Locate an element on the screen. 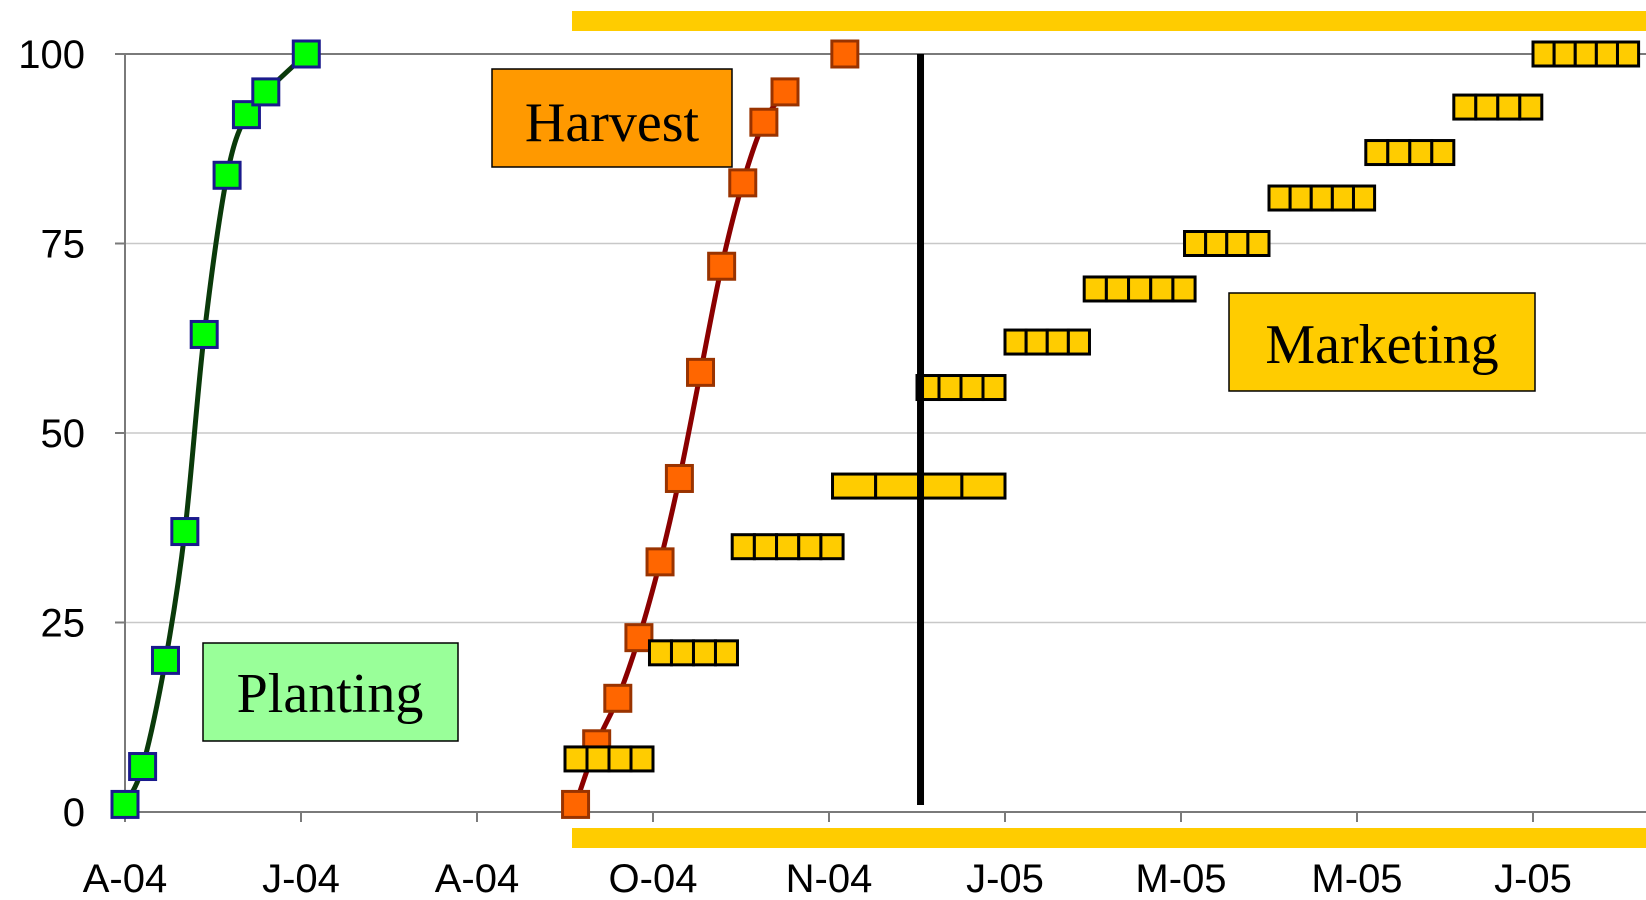  marketing-label: Marketing is located at coordinates (1381, 345).